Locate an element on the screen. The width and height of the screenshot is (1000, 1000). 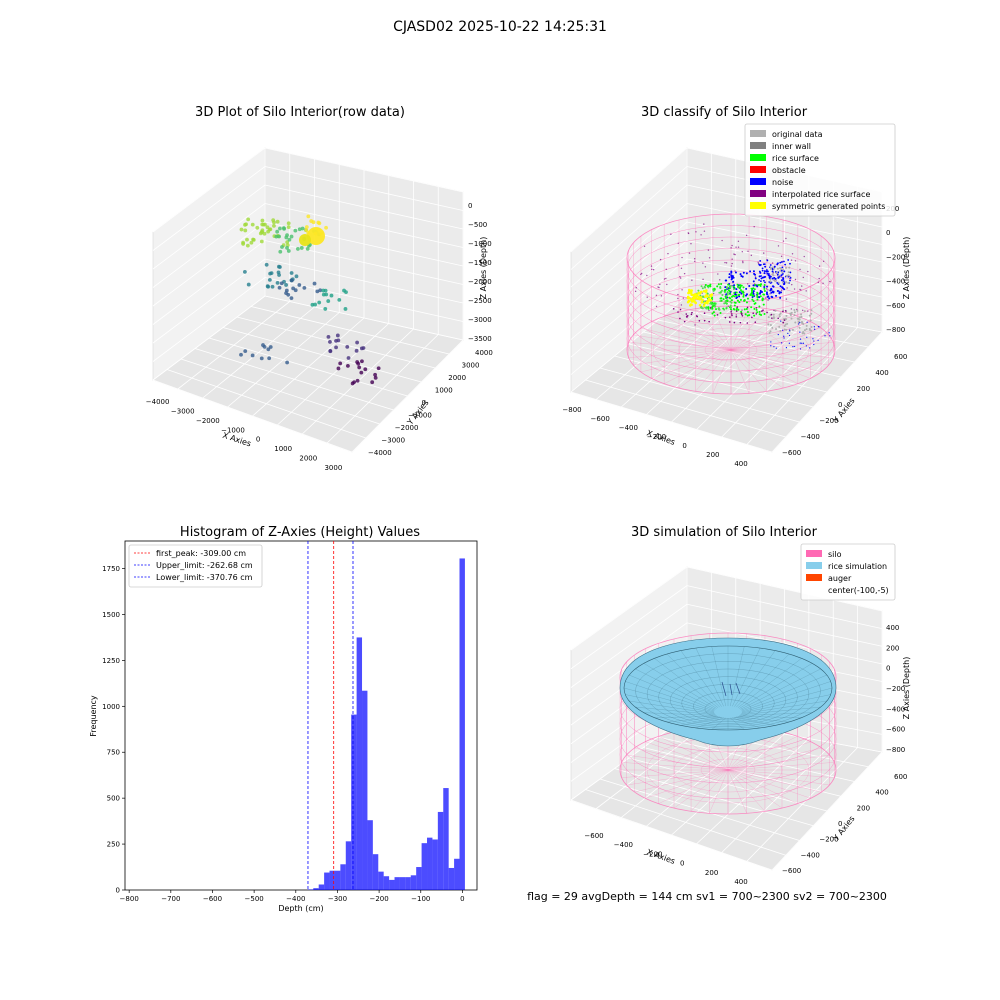
legend-entry: first_peak: -309.00 cm is located at coordinates (201, 553).